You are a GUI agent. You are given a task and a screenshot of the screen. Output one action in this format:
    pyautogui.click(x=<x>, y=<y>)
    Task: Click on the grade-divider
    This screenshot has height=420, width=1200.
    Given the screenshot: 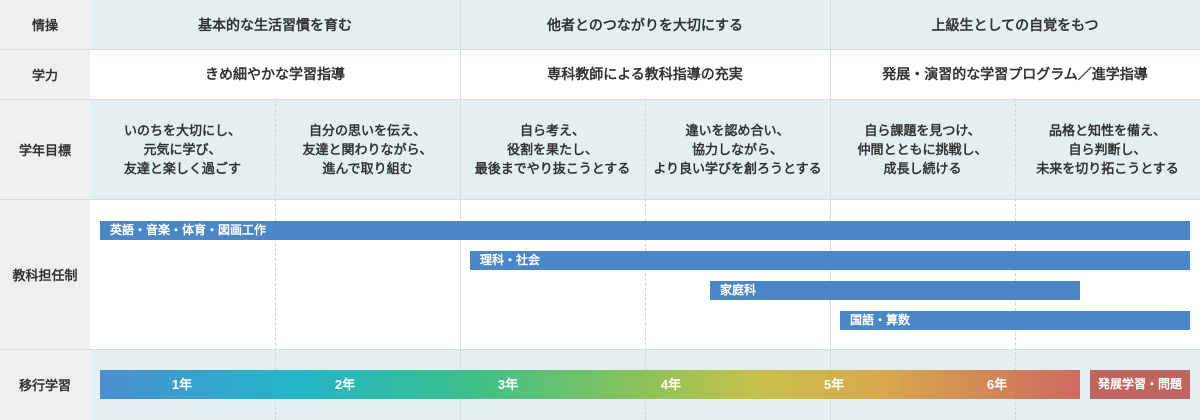 What is the action you would take?
    pyautogui.click(x=275, y=259)
    